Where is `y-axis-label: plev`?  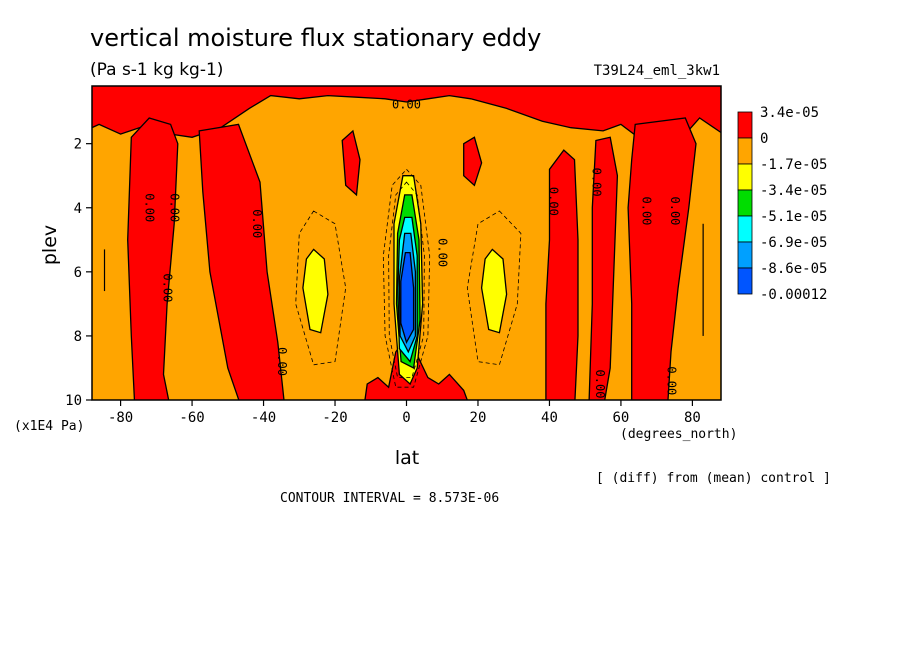 y-axis-label: plev is located at coordinates (50, 245).